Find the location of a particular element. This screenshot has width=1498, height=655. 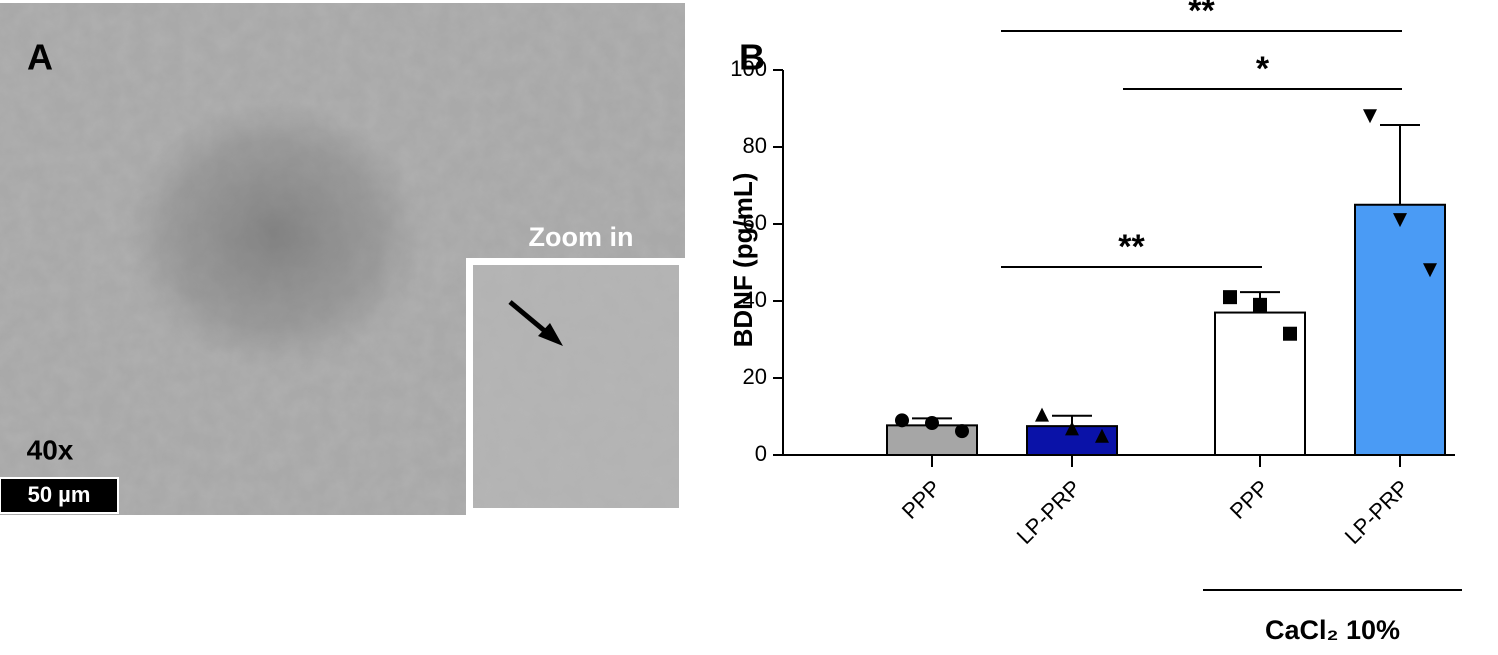

y-tick-label: 40 is located at coordinates (755, 299).